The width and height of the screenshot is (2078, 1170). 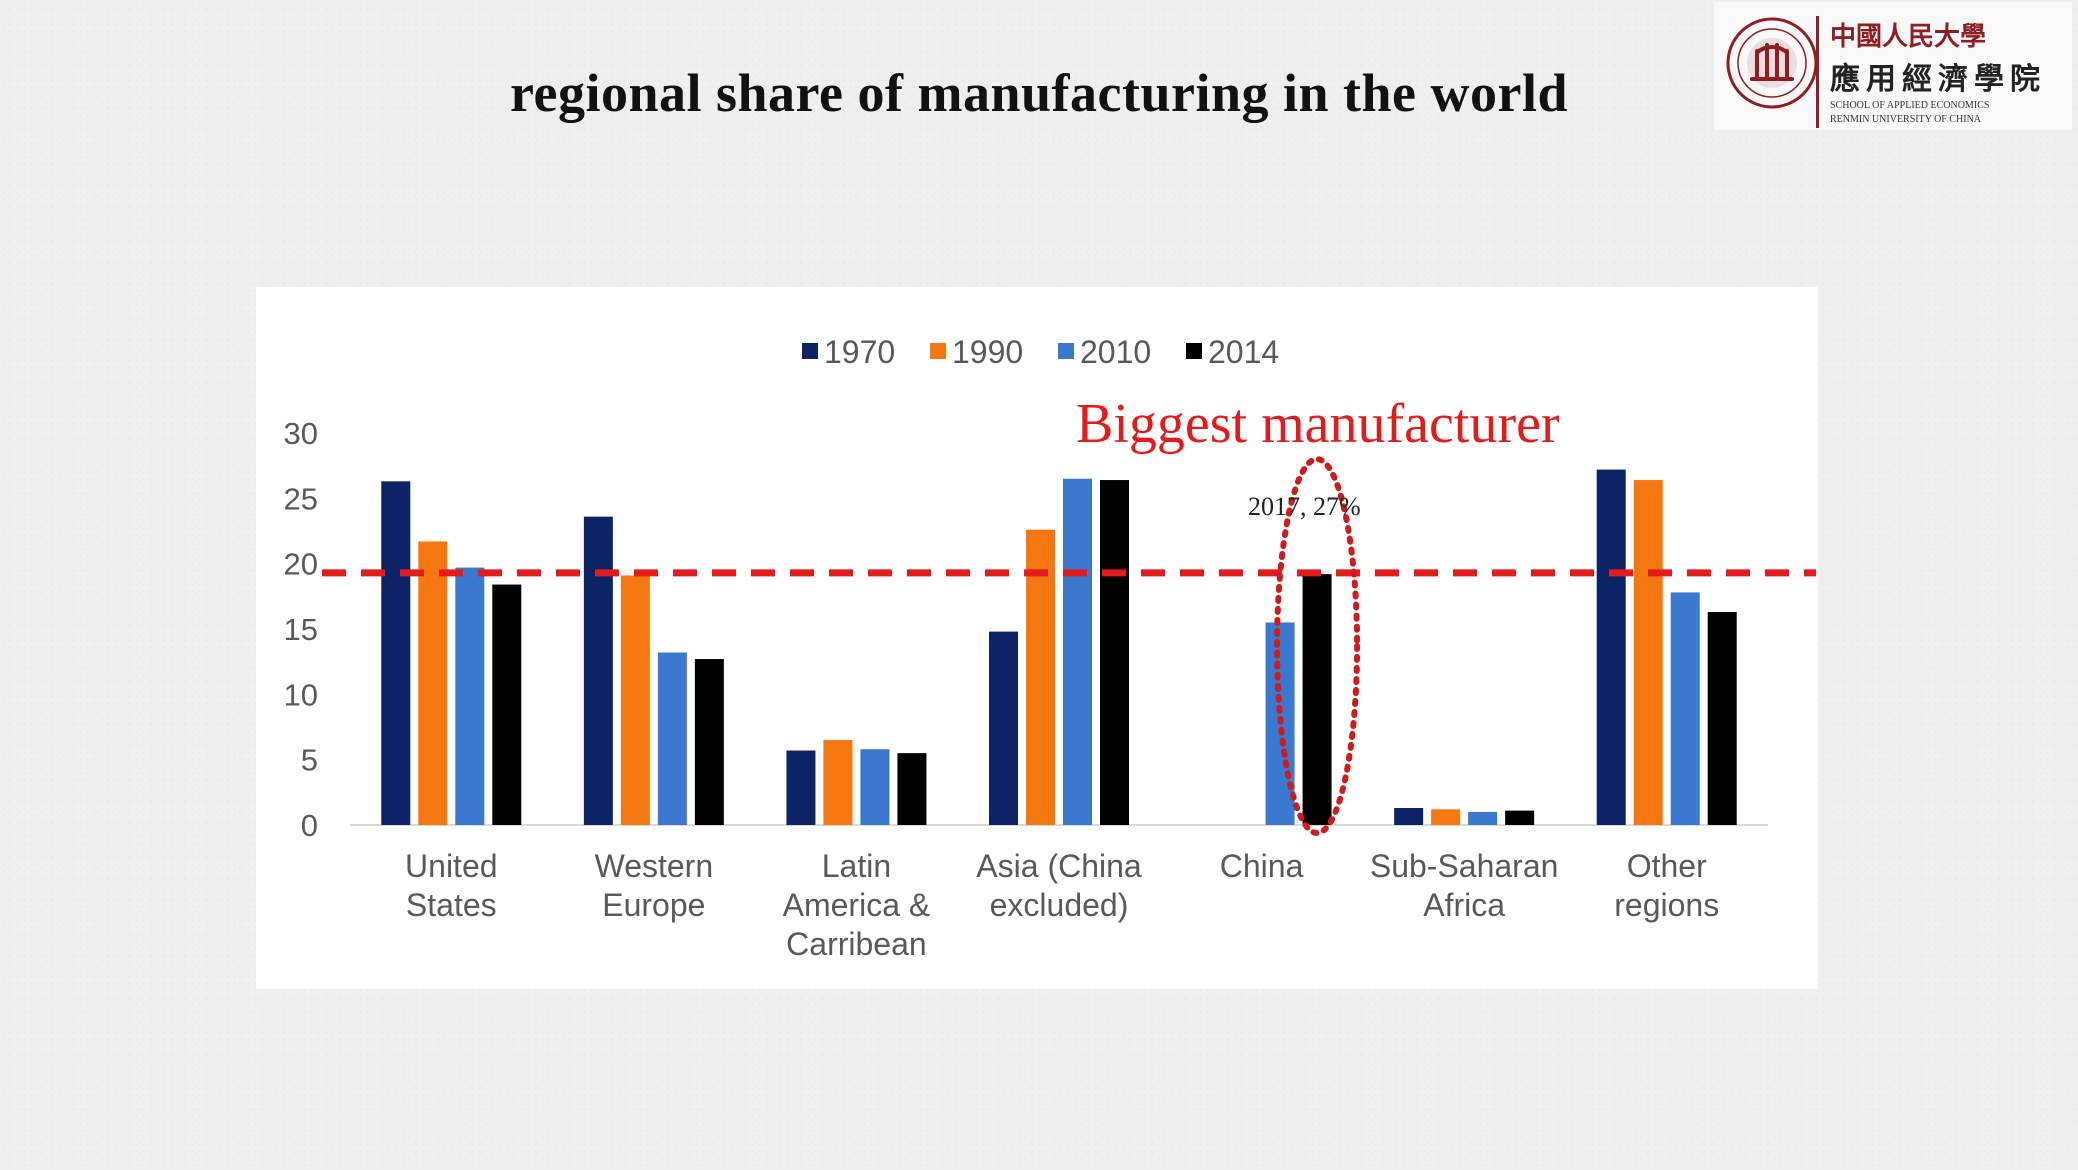 I want to click on x-category-label: regions, so click(x=1666, y=905).